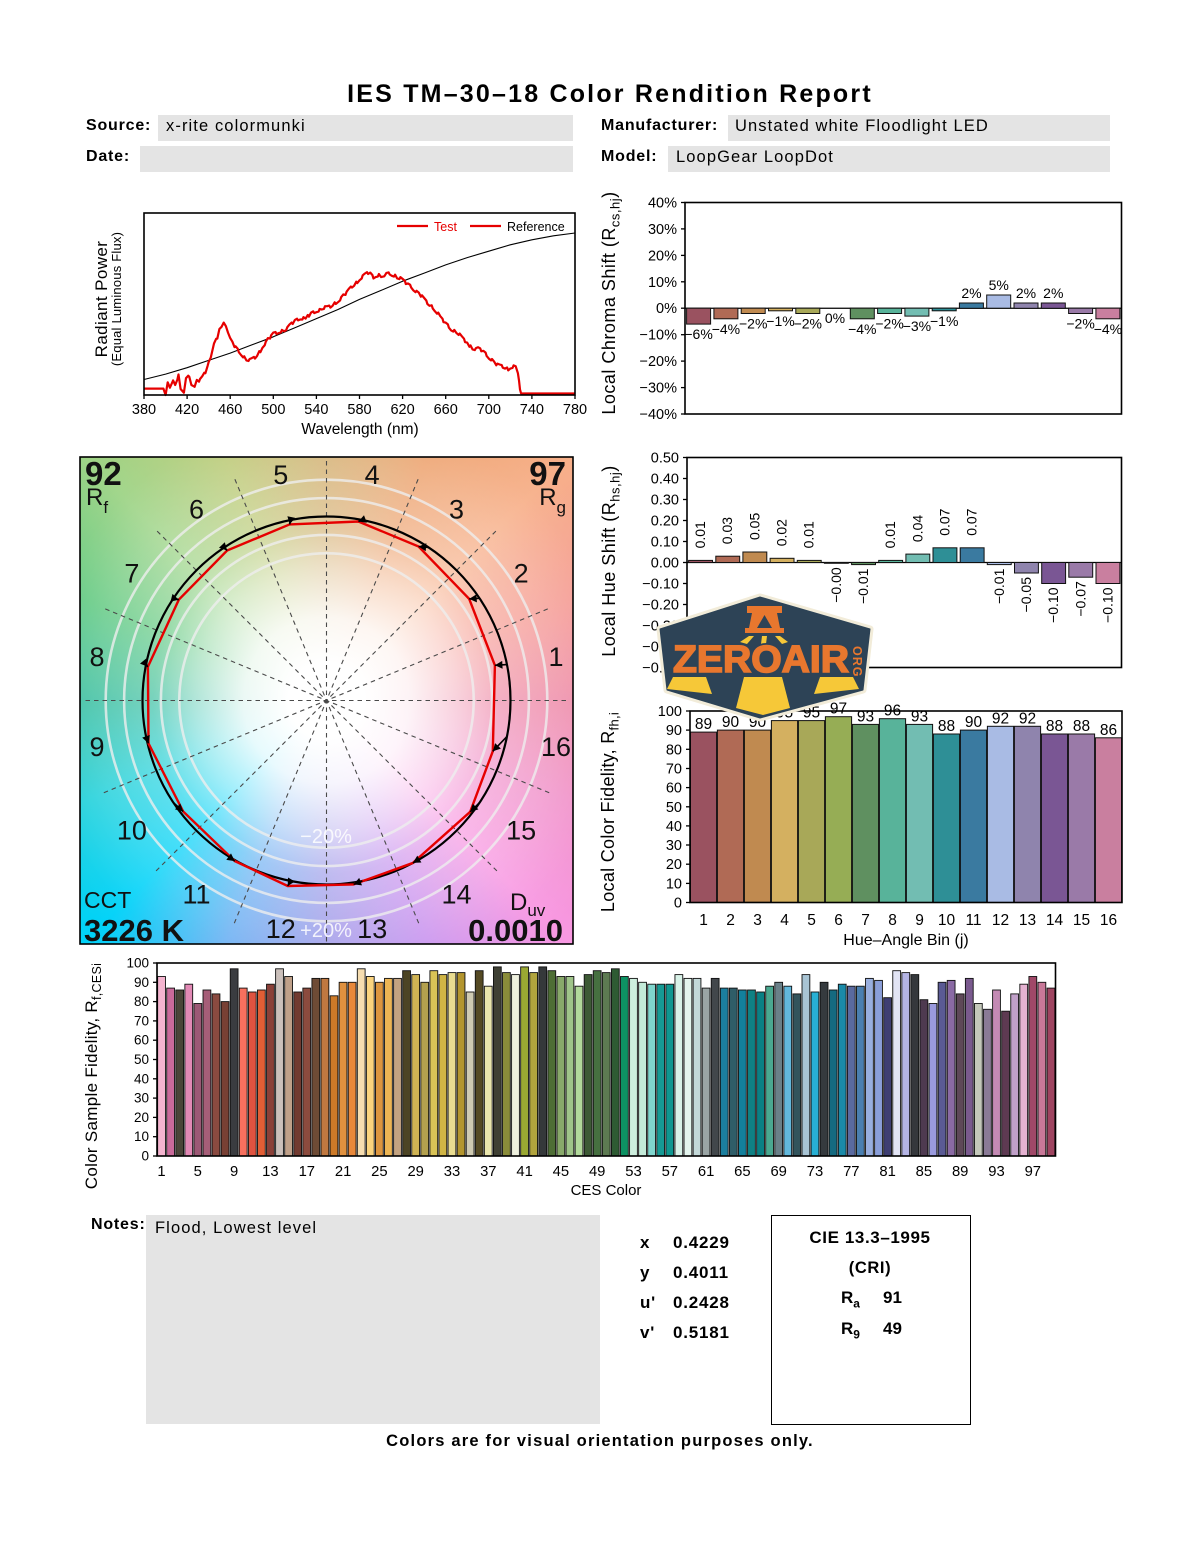  What do you see at coordinates (116, 299) in the screenshot?
I see `svg-text: (Equal Luminous Flux)` at bounding box center [116, 299].